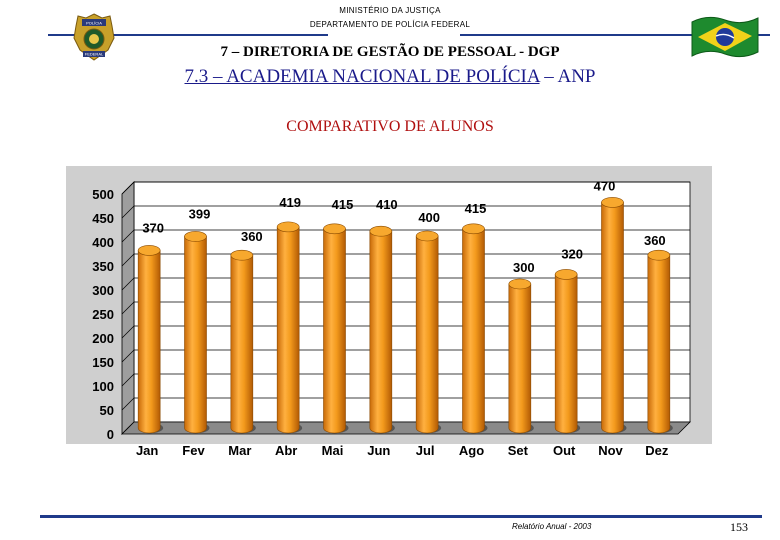 This screenshot has height=540, width=780. Describe the element at coordinates (564, 450) in the screenshot. I see `x-tick-label: Out` at that location.